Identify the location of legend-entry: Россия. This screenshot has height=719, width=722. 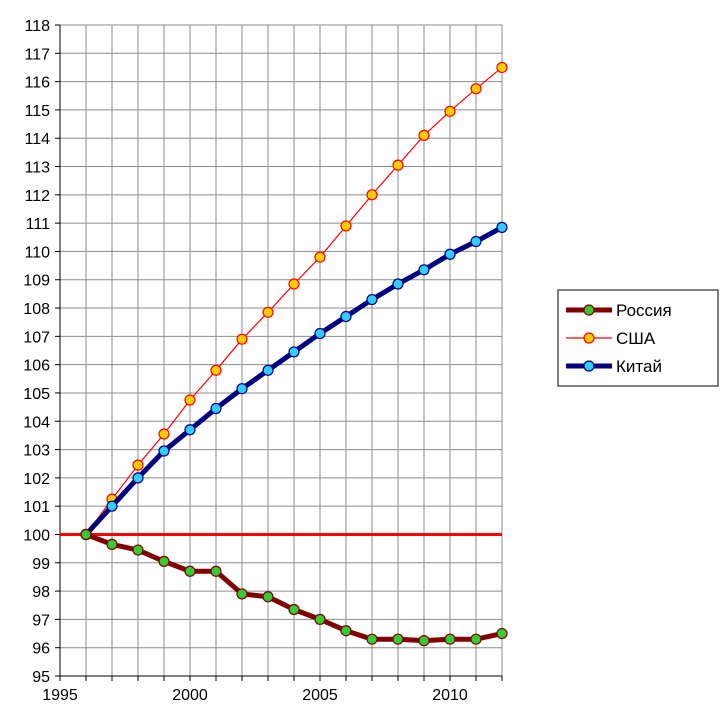
(619, 310).